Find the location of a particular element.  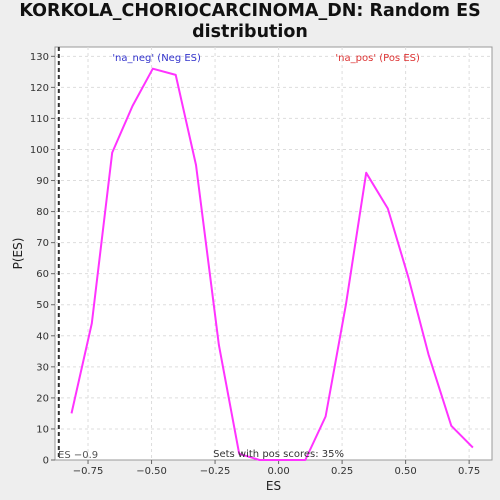

y-tick-label: 40 is located at coordinates (42, 336).